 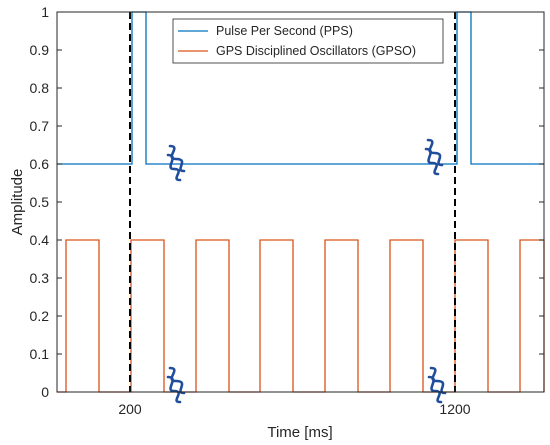 I want to click on x-axis-label: Time [ms], so click(x=299, y=432).